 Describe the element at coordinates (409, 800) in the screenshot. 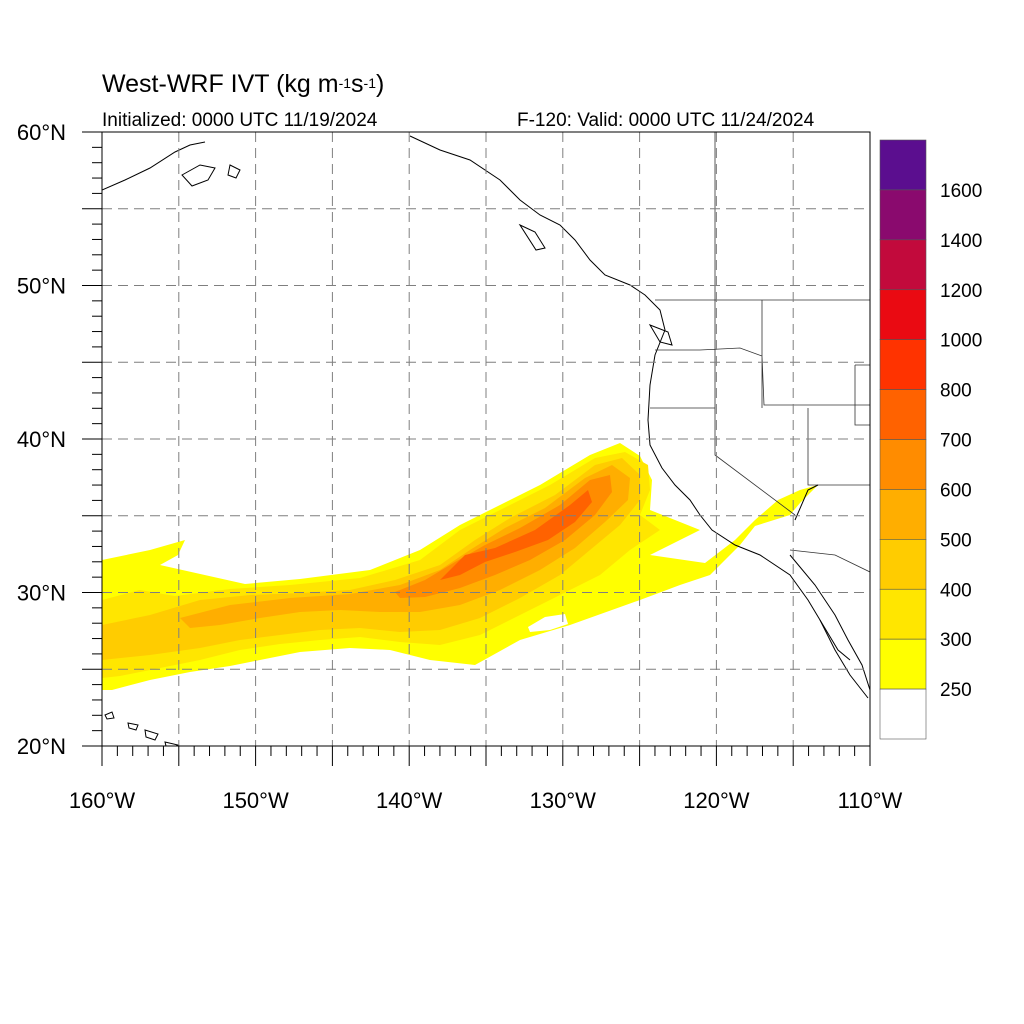

I see `lon-label: 140°W` at that location.